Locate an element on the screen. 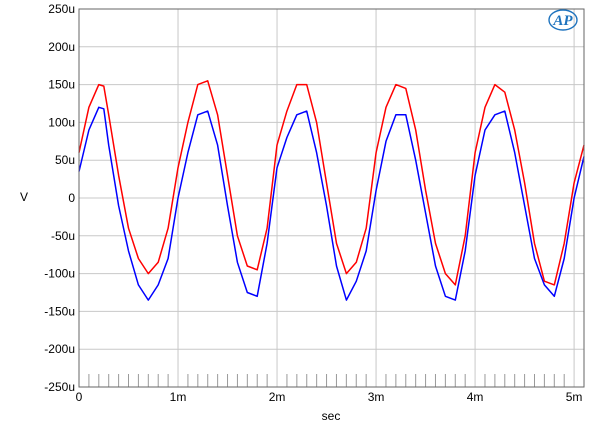  x-tick-label: 5m is located at coordinates (574, 397).